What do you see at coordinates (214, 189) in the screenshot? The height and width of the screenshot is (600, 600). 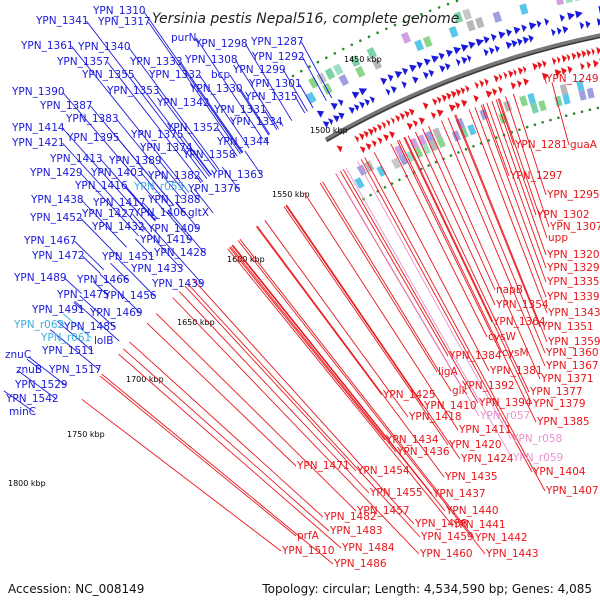 I see `left-gene-label: YPN_1376` at bounding box center [214, 189].